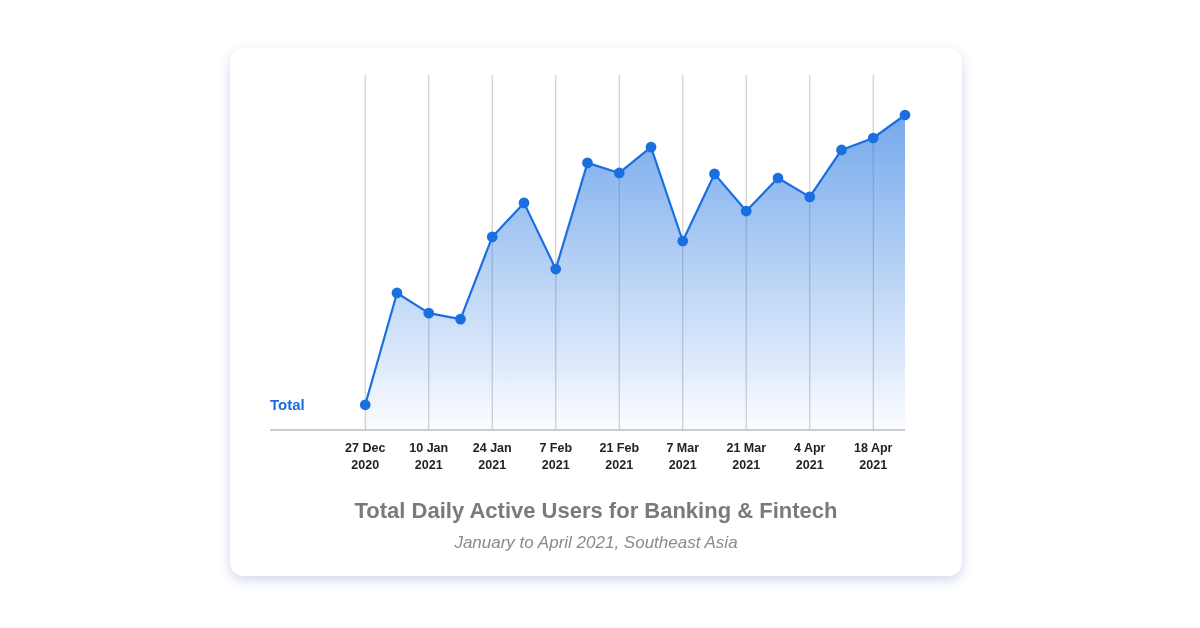 The image size is (1200, 628). I want to click on x-tick-label: 4 Apr 2021, so click(810, 456).